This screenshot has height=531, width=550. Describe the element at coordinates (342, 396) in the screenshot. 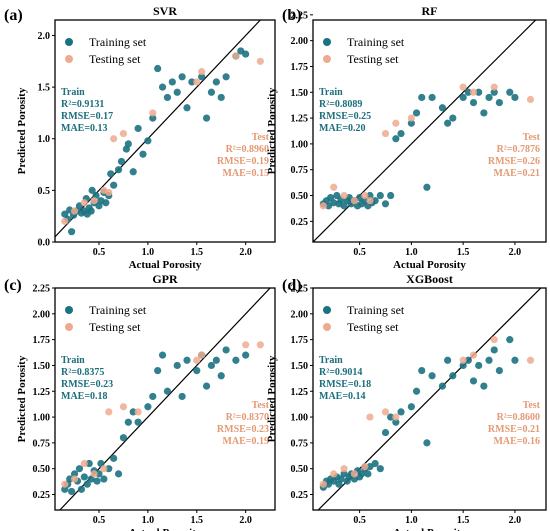

I see `train-stat: MAE=0.14` at that location.